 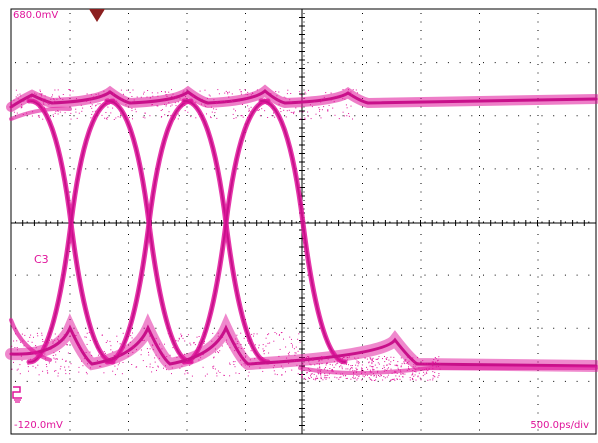 I want to click on trigger-position-icon, so click(x=97, y=15).